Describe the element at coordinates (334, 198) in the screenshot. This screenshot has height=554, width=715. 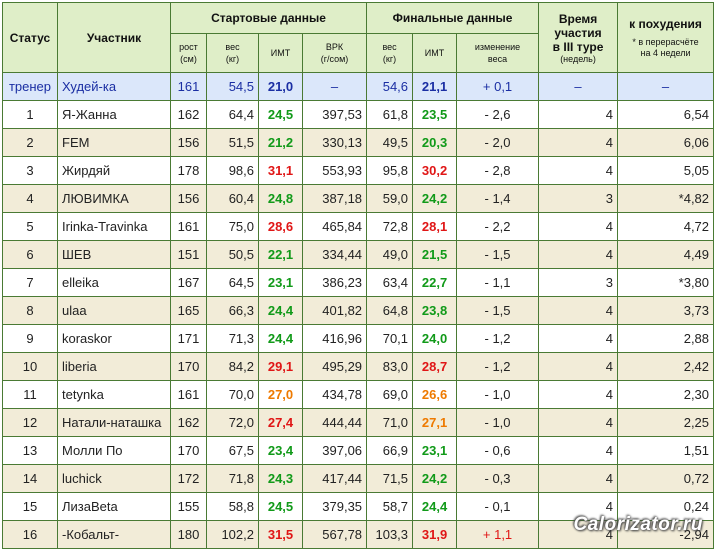
I see `vrk: 387,18` at that location.